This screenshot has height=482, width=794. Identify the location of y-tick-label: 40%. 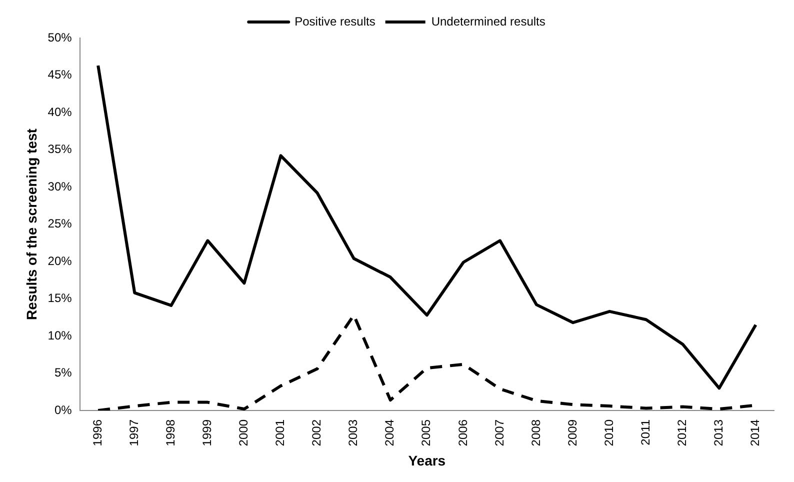
(60, 111).